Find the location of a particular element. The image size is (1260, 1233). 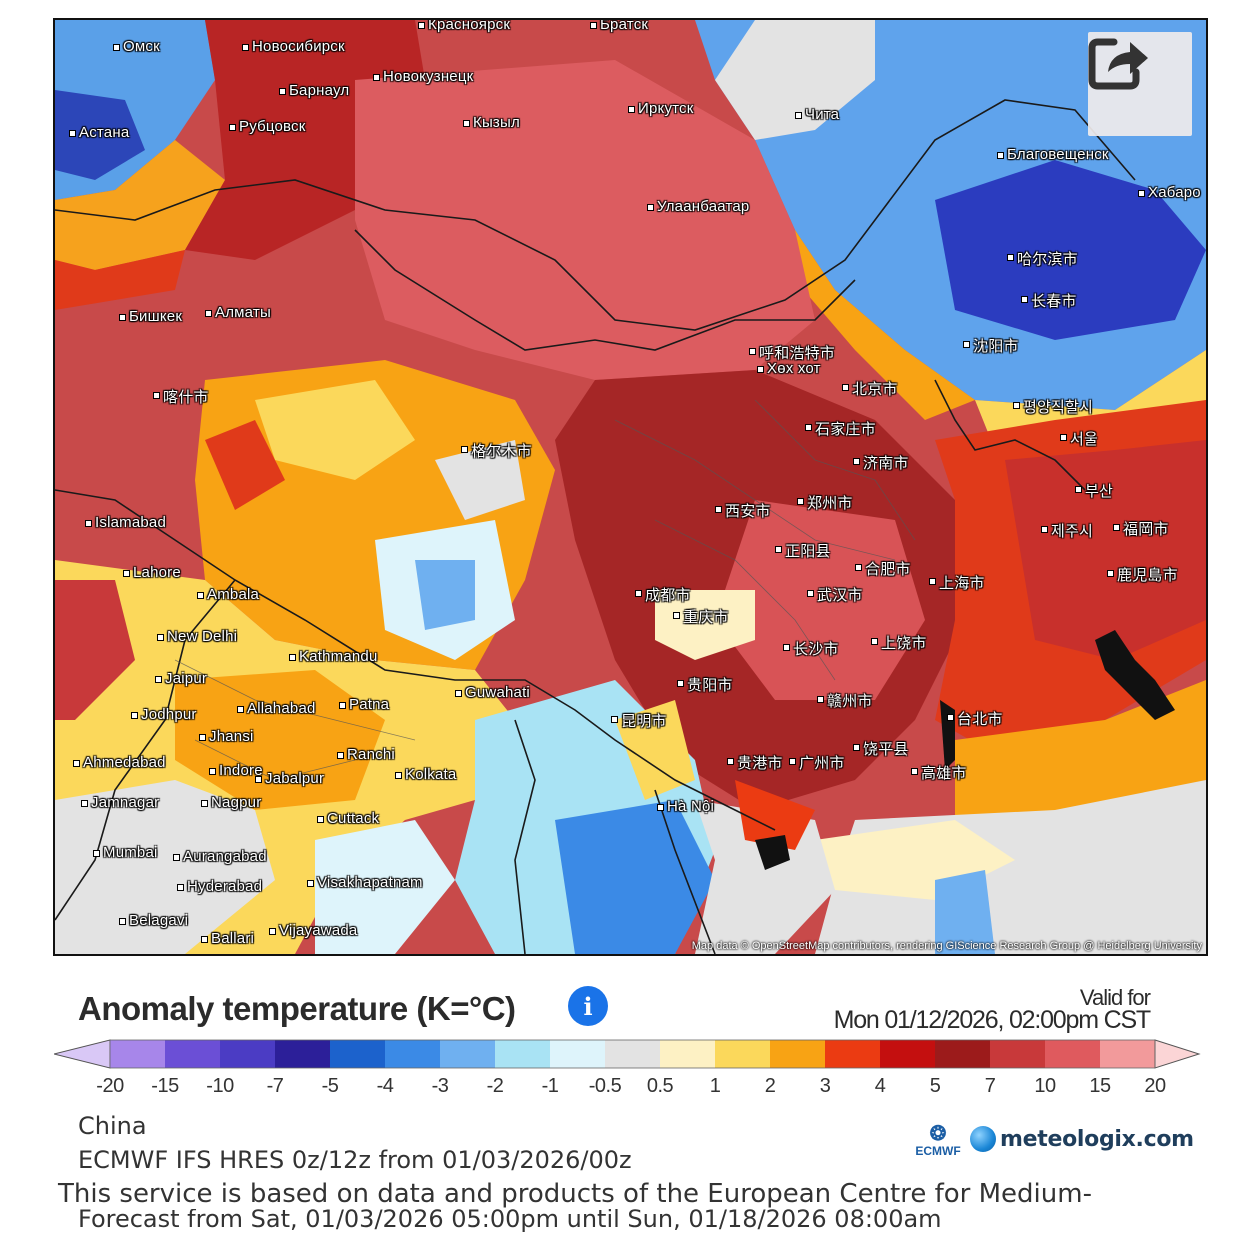

scale-tick-label: -3 is located at coordinates (440, 1086).